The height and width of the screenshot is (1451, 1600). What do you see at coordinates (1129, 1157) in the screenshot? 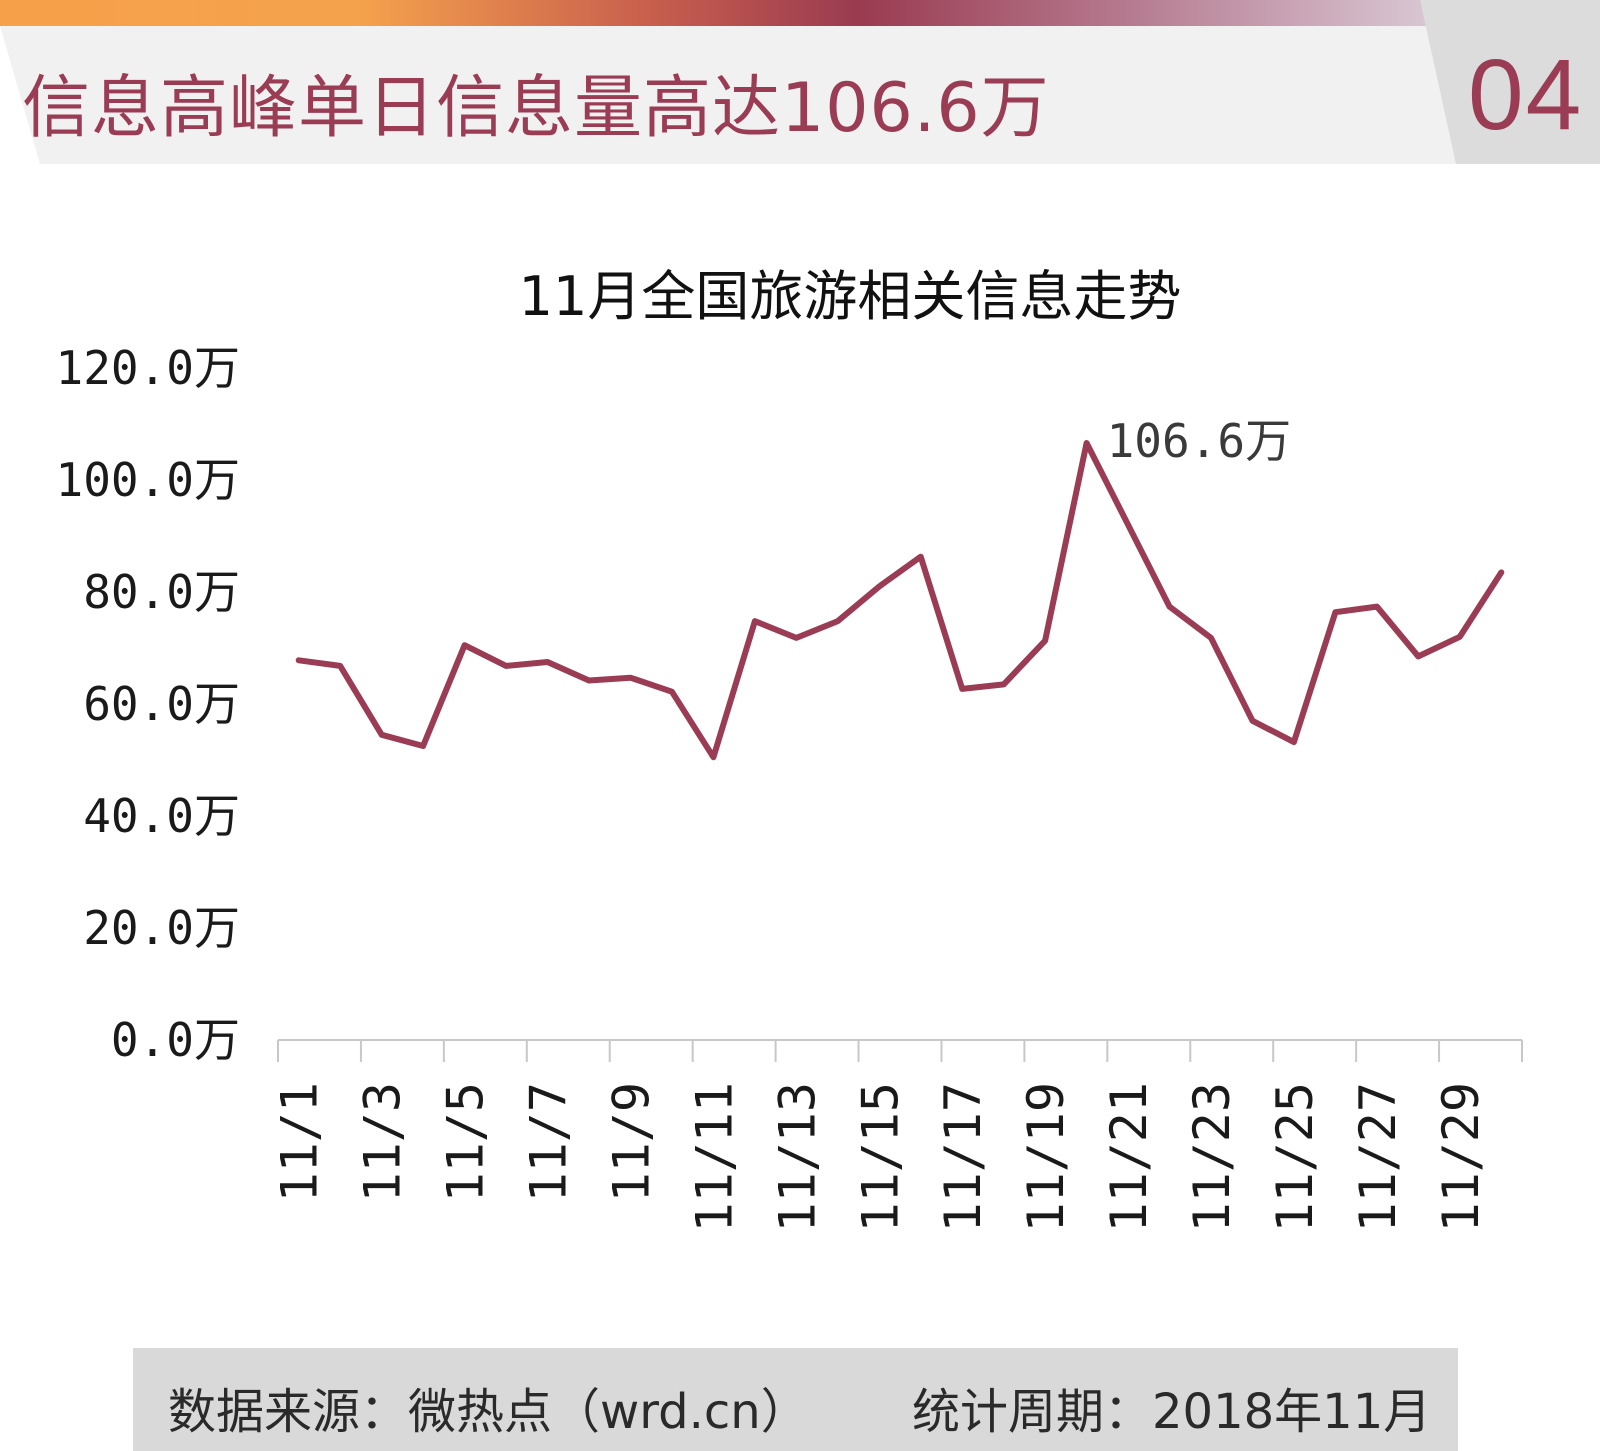
I see `x-tick-label: 11/21` at bounding box center [1129, 1157].